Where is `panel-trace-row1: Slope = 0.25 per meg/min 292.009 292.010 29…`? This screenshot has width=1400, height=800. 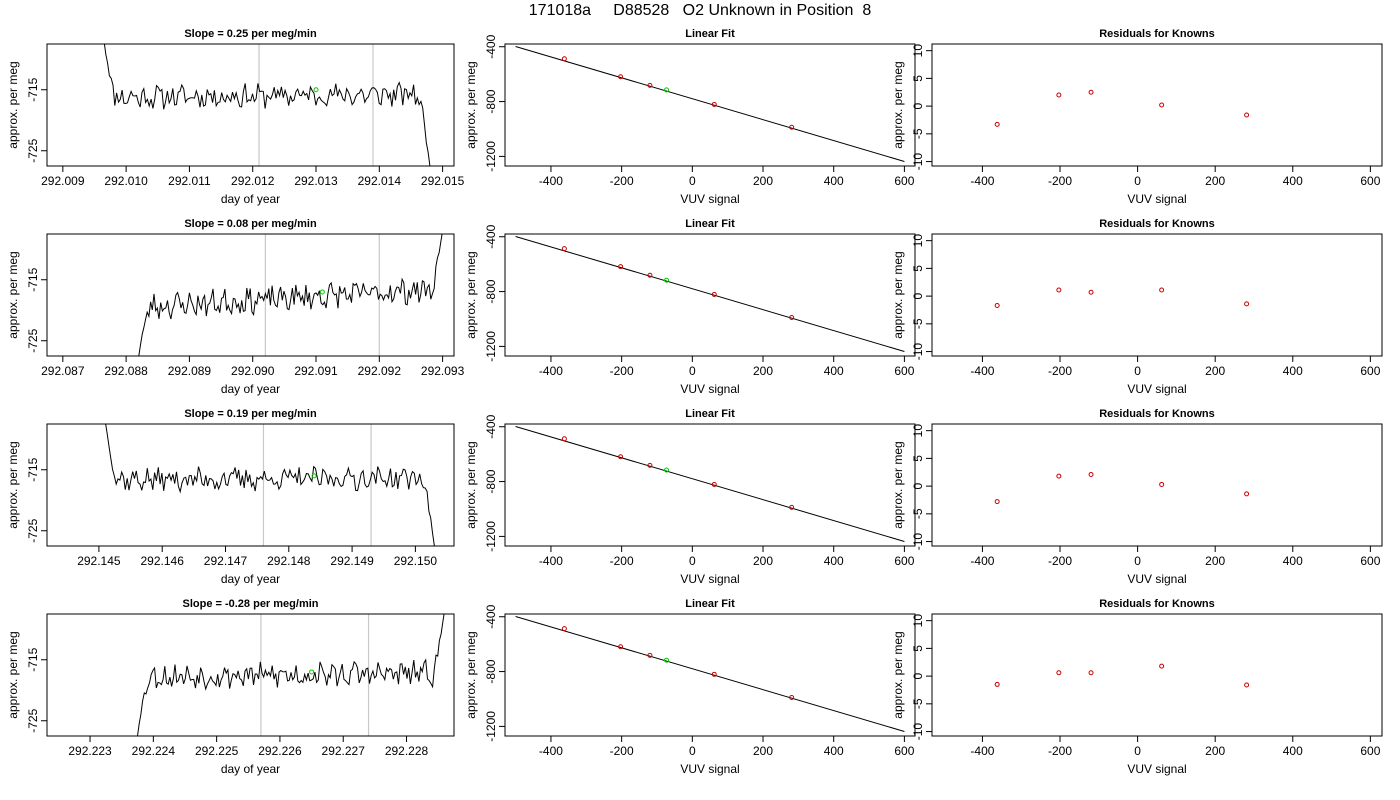
panel-trace-row1: Slope = 0.25 per meg/min 292.009 292.010 29… is located at coordinates (235, 117).